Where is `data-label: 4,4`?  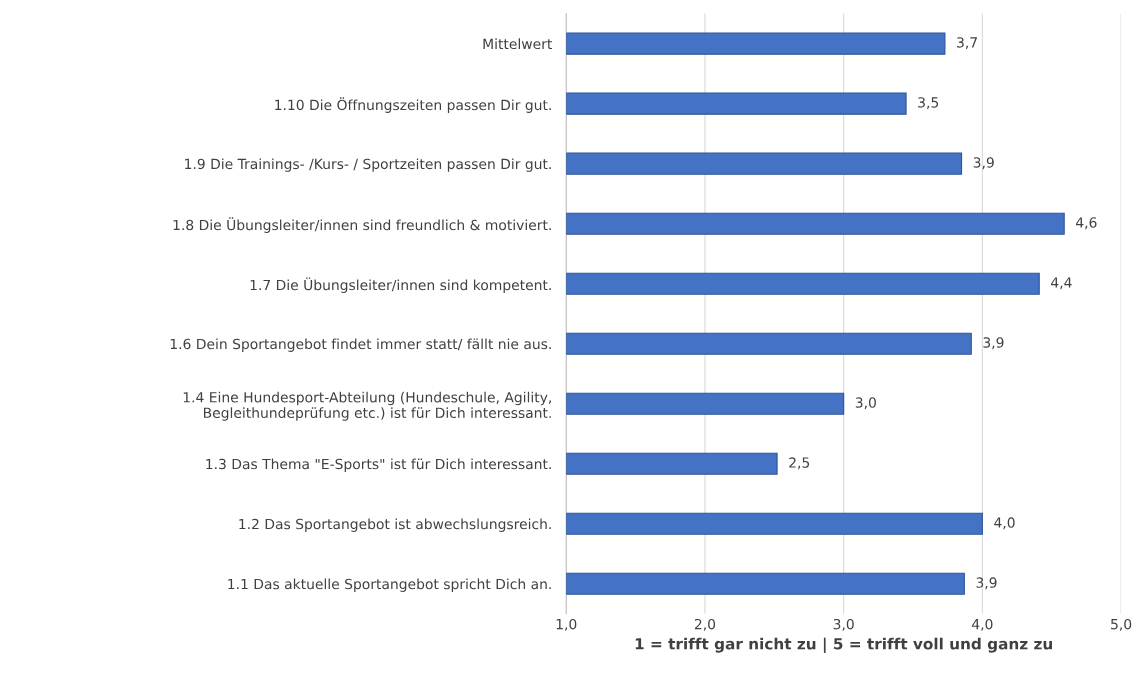 data-label: 4,4 is located at coordinates (1061, 283).